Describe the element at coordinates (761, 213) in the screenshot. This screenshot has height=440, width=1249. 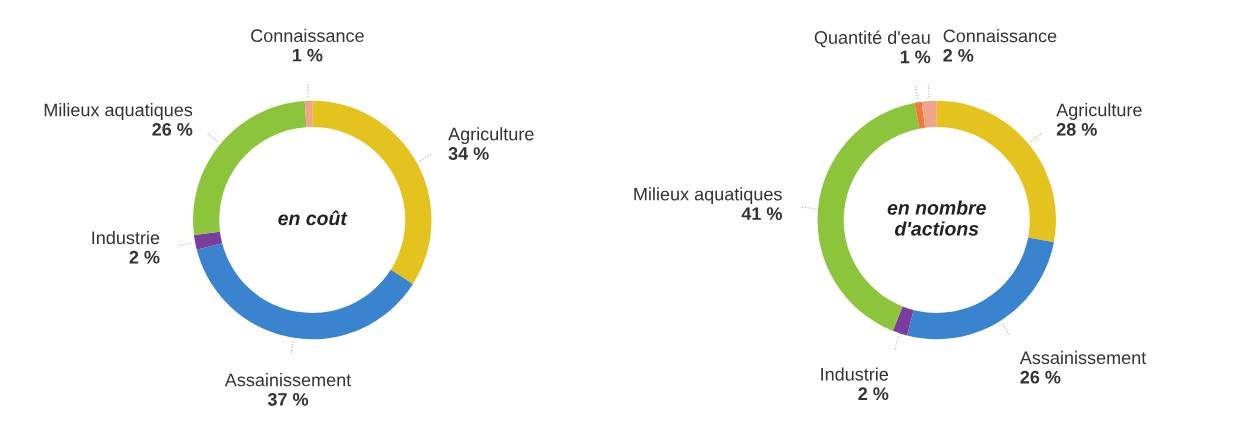
I see `data-label: 41 %` at that location.